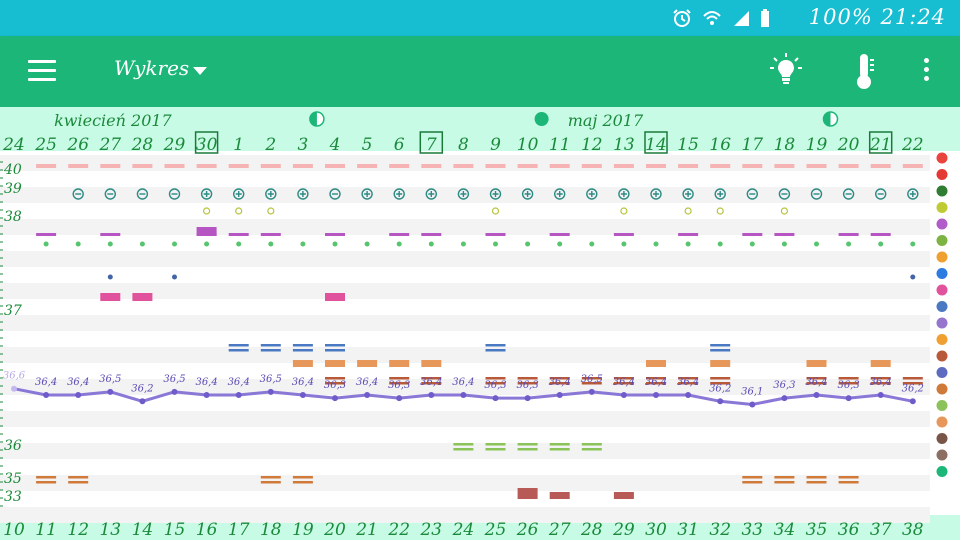 This screenshot has height=544, width=960. What do you see at coordinates (13, 311) in the screenshot?
I see `axis-label: 37` at bounding box center [13, 311].